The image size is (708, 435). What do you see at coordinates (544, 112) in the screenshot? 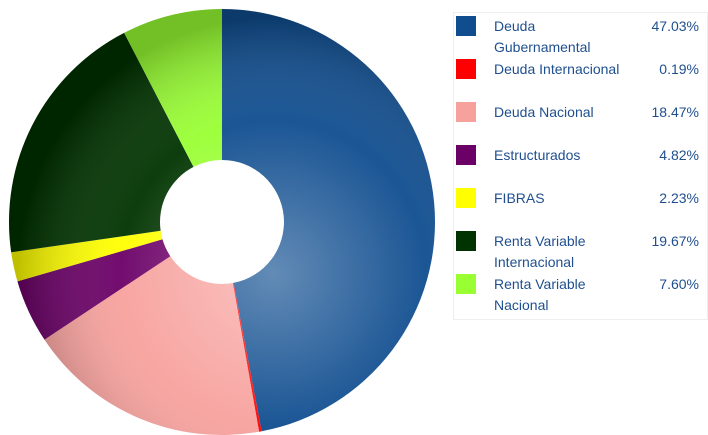
I see `legend-label: Deuda Nacional` at bounding box center [544, 112].